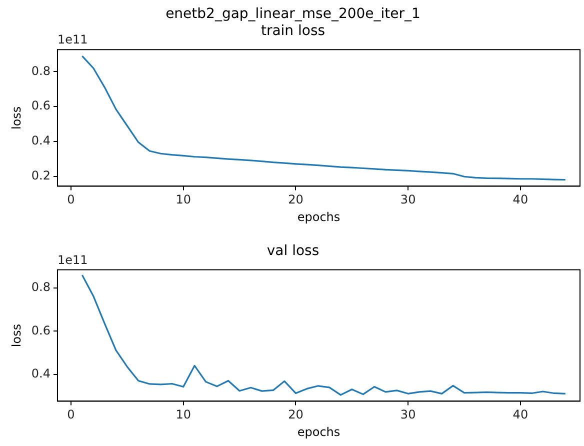  What do you see at coordinates (293, 30) in the screenshot?
I see `chart-subtitle: train loss` at bounding box center [293, 30].